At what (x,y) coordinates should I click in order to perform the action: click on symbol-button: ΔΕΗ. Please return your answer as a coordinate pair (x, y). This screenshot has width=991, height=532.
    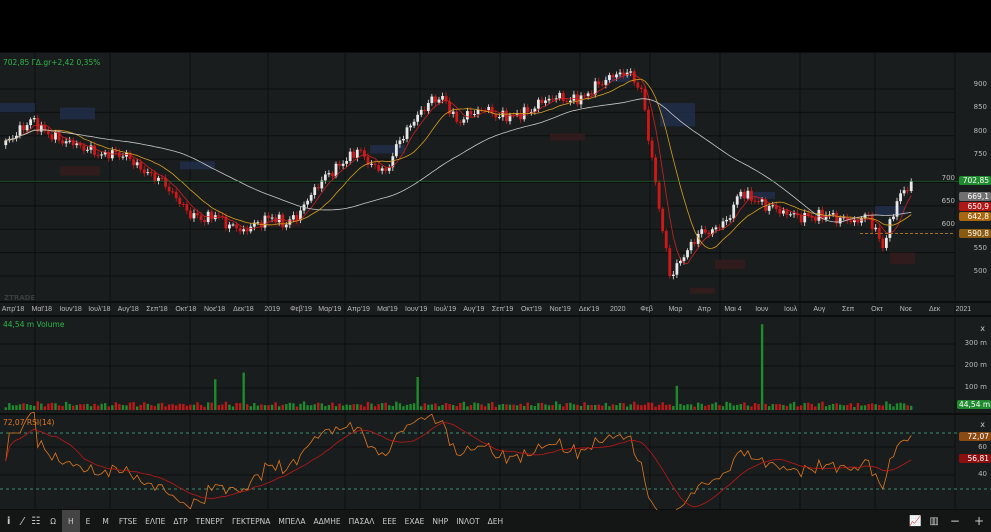
    Looking at the image, I should click on (495, 521).